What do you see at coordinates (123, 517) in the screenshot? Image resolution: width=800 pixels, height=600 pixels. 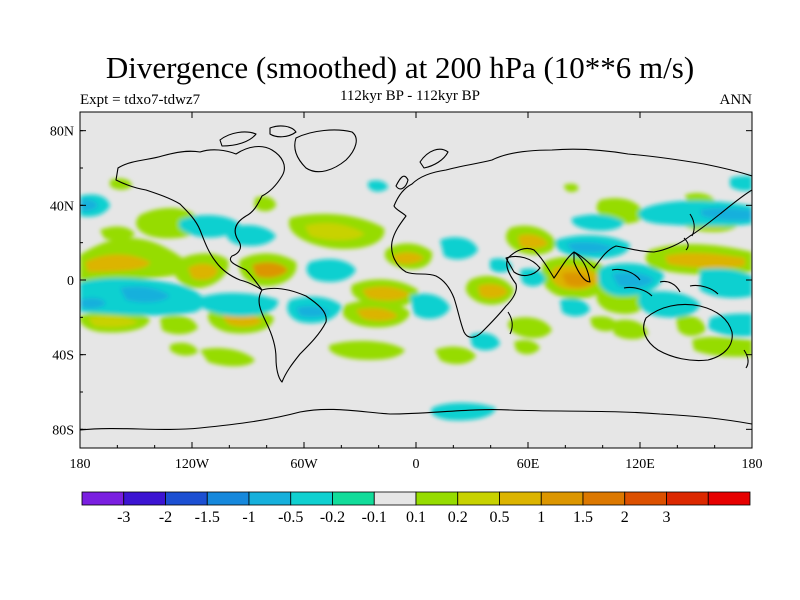 I see `colorbar-label: -3` at bounding box center [123, 517].